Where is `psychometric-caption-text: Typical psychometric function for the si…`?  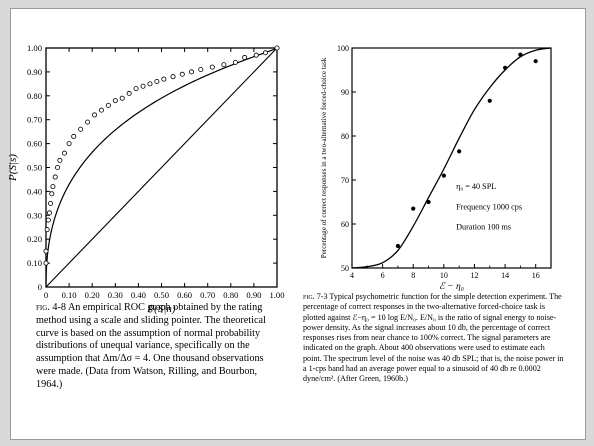
psychometric-caption-text: Typical psychometric function for the si… is located at coordinates (433, 338).